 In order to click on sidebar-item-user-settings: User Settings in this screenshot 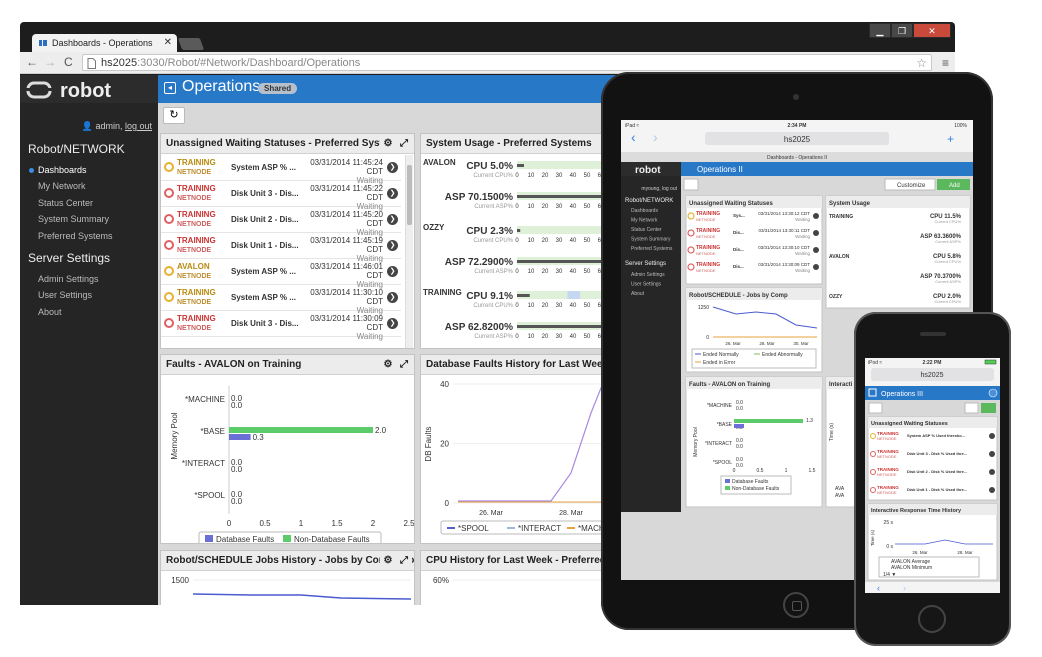, I will do `click(65, 295)`.